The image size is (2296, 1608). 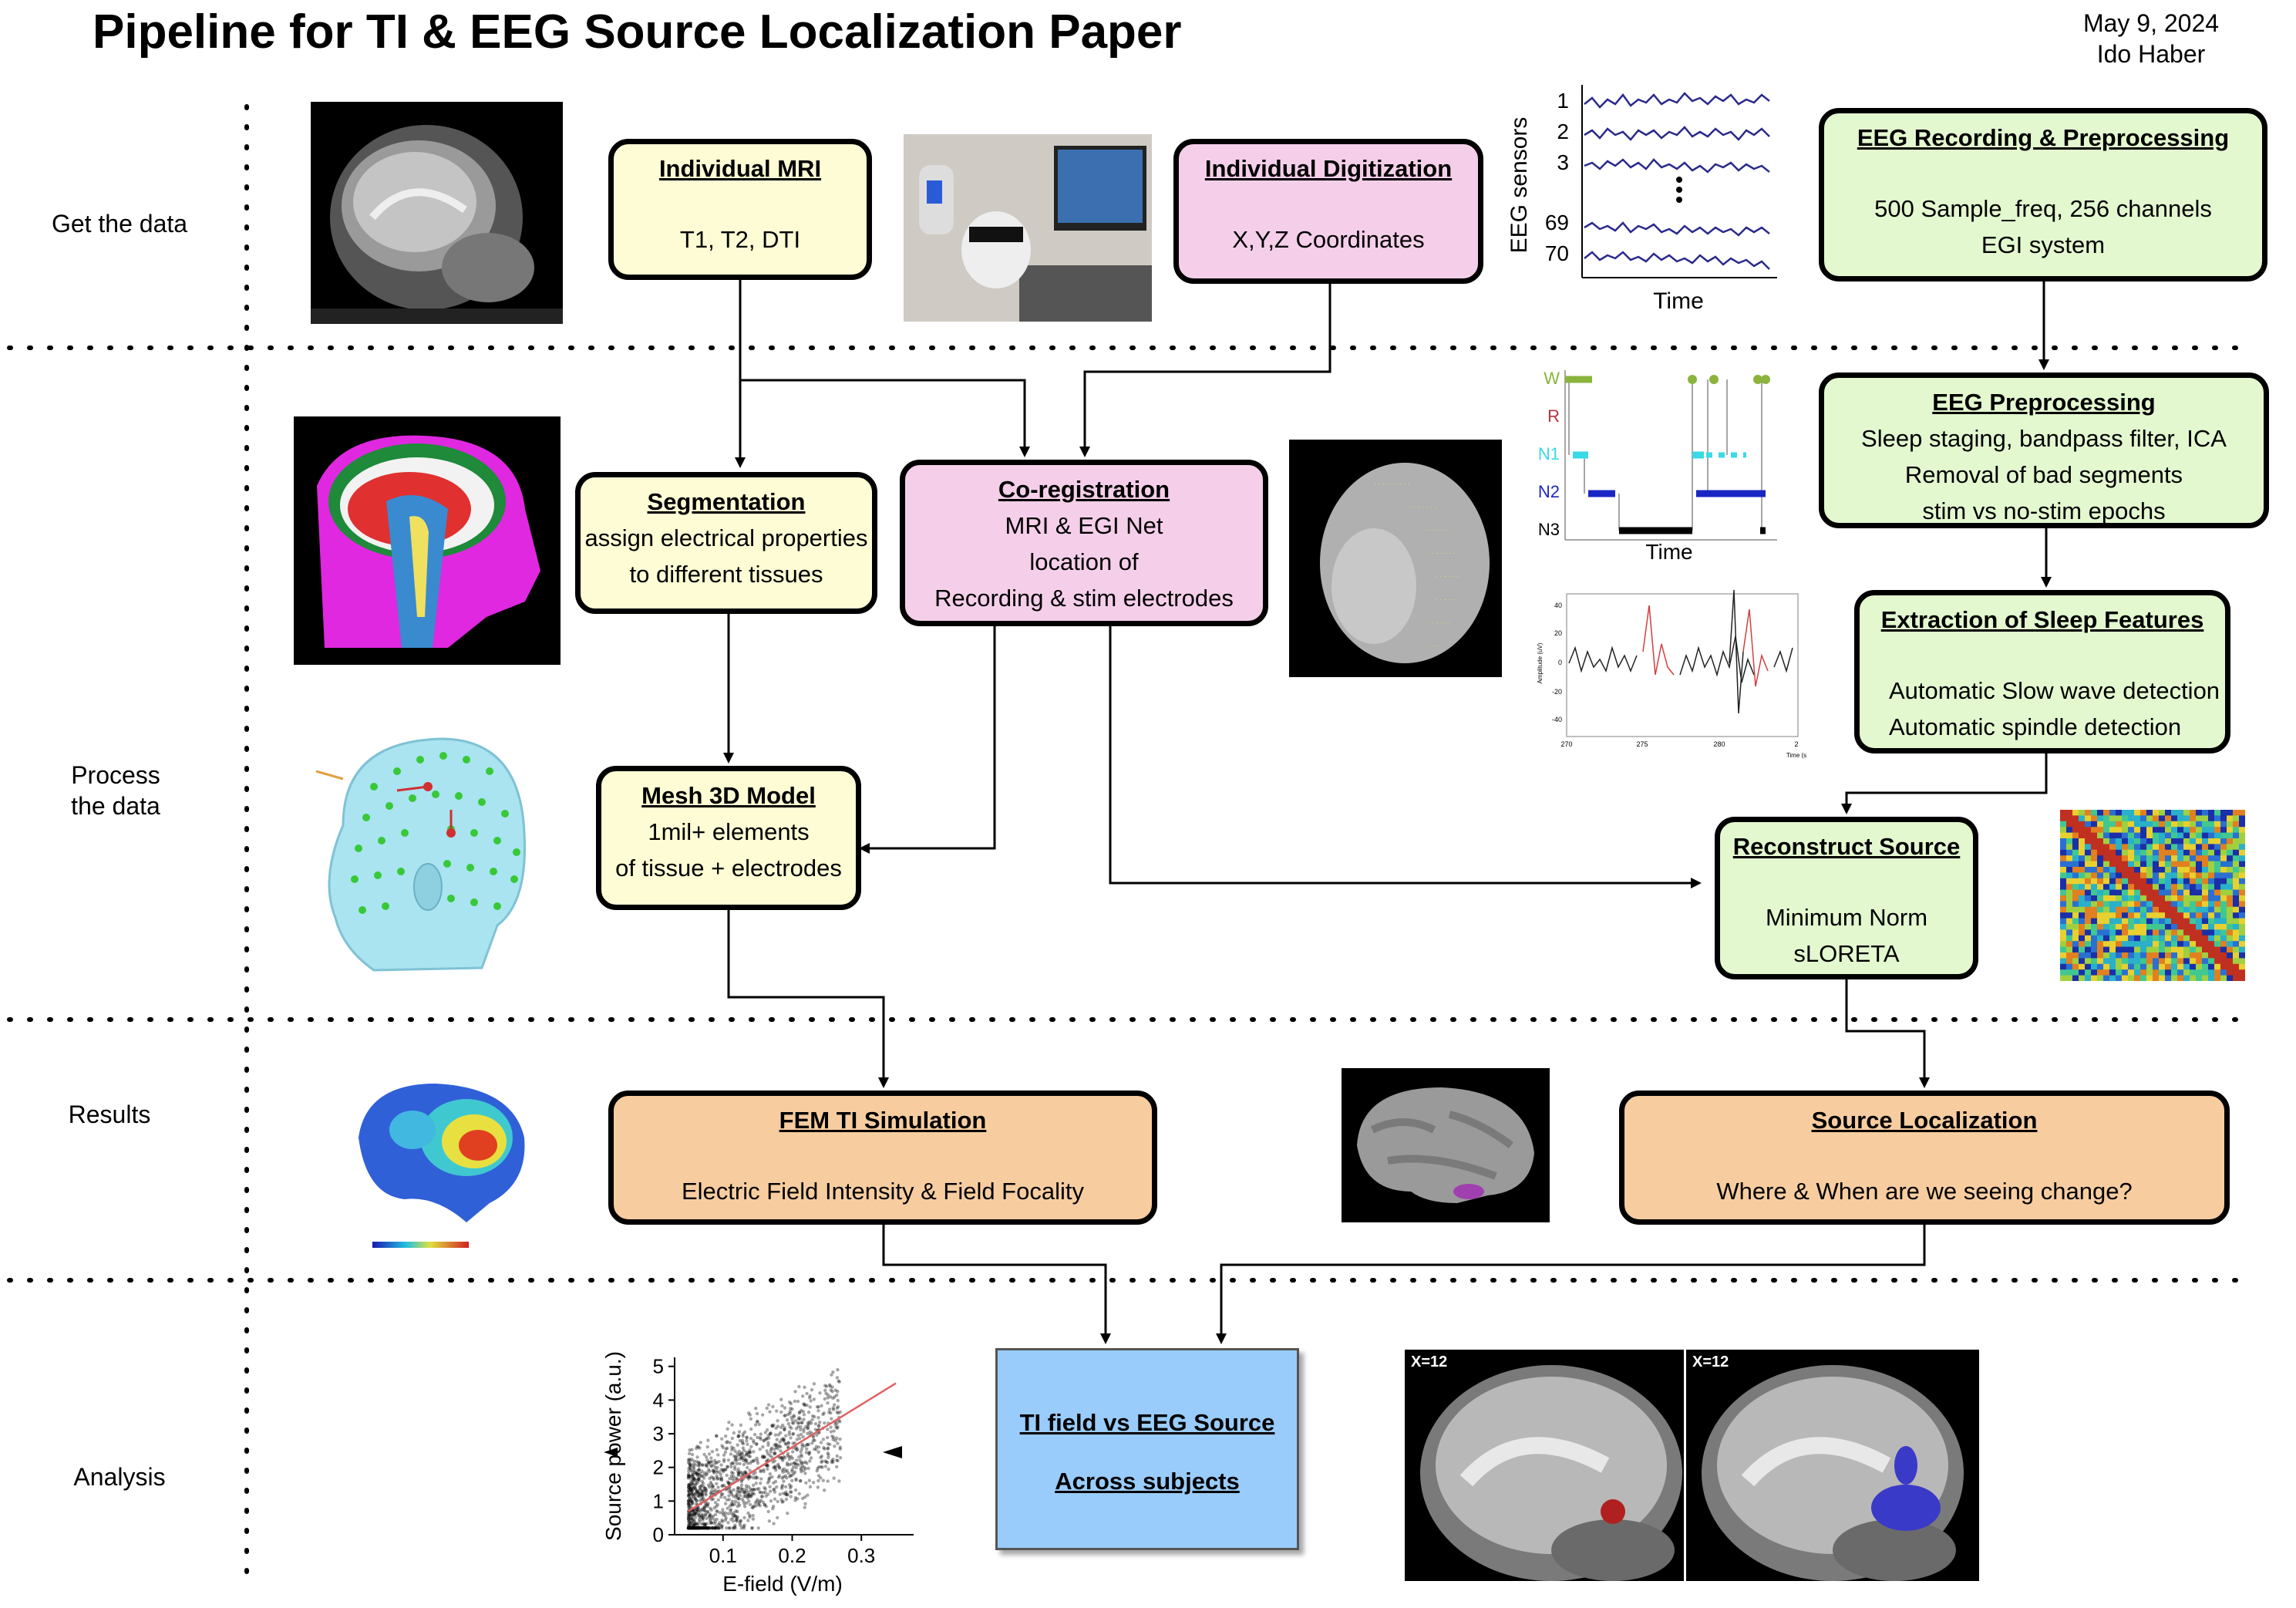 I want to click on svg-text: 0, so click(x=1560, y=662).